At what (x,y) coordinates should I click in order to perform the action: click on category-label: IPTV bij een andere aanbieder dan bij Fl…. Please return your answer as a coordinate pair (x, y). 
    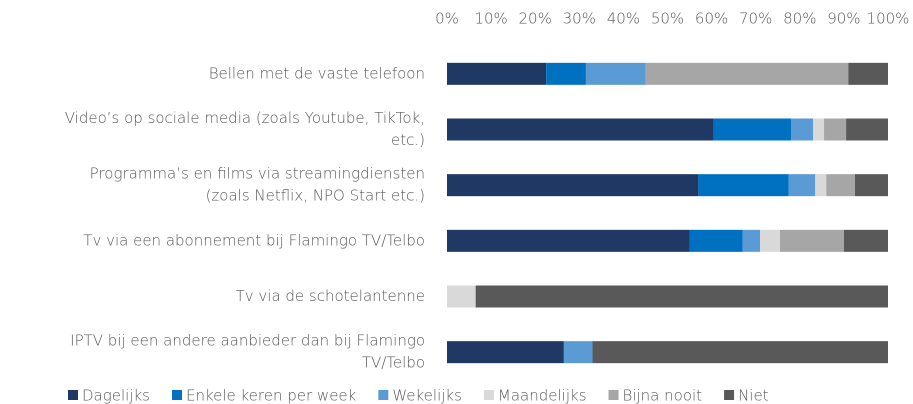
    Looking at the image, I should click on (247, 341).